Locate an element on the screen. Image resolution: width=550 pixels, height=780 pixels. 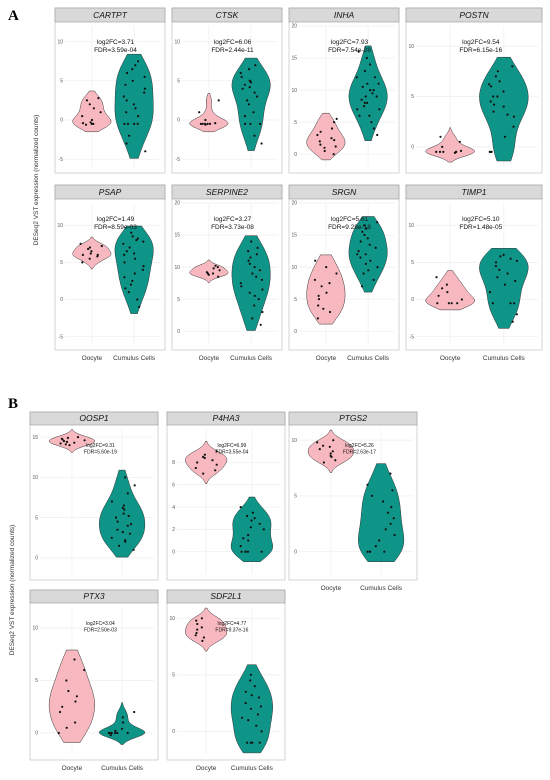
facet-strip-label: CARTPT is located at coordinates (110, 15).